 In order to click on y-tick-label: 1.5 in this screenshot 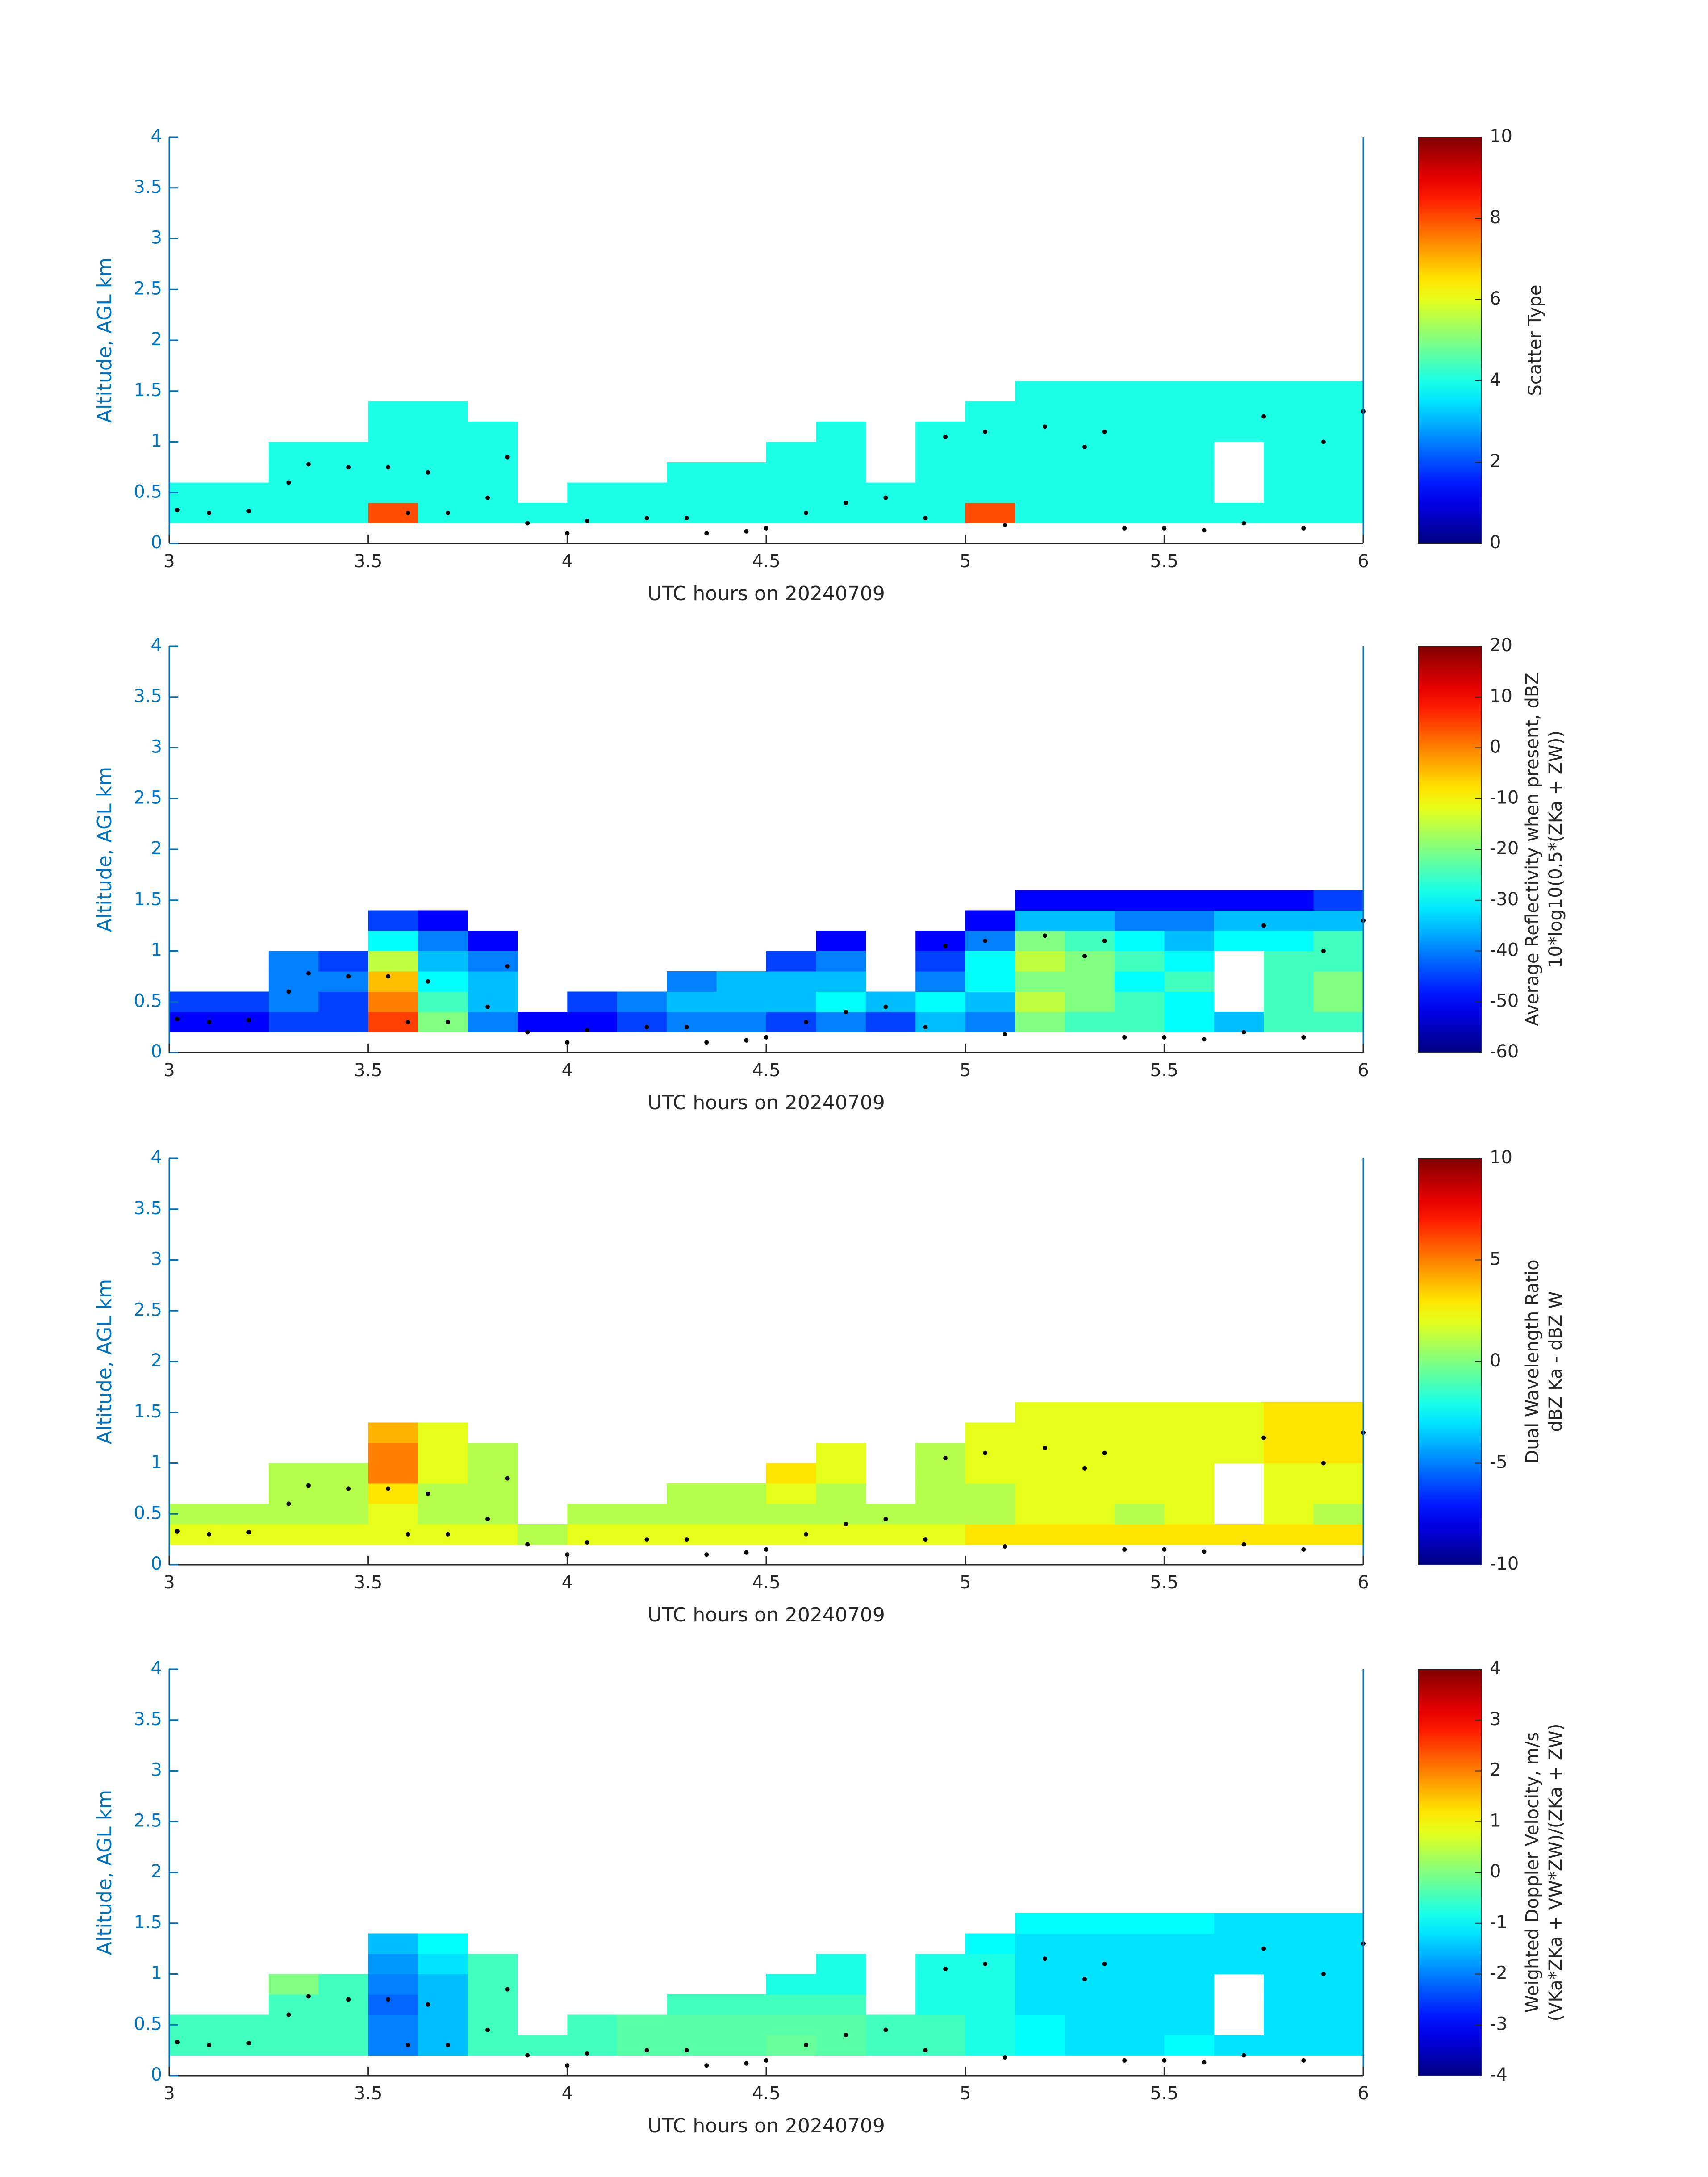, I will do `click(148, 899)`.